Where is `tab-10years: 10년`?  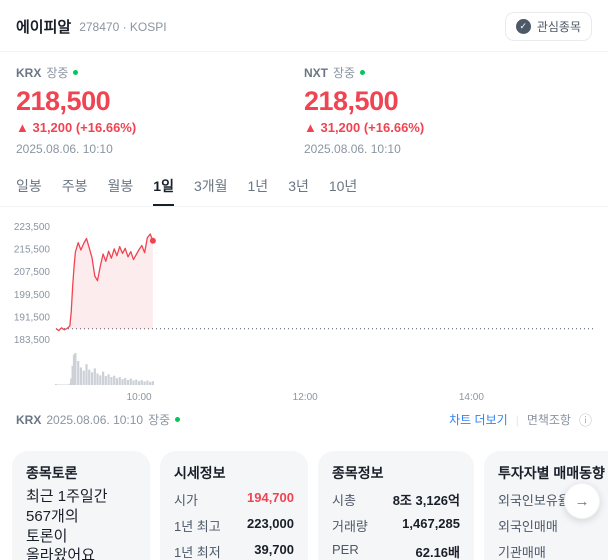 tab-10years: 10년 is located at coordinates (343, 186).